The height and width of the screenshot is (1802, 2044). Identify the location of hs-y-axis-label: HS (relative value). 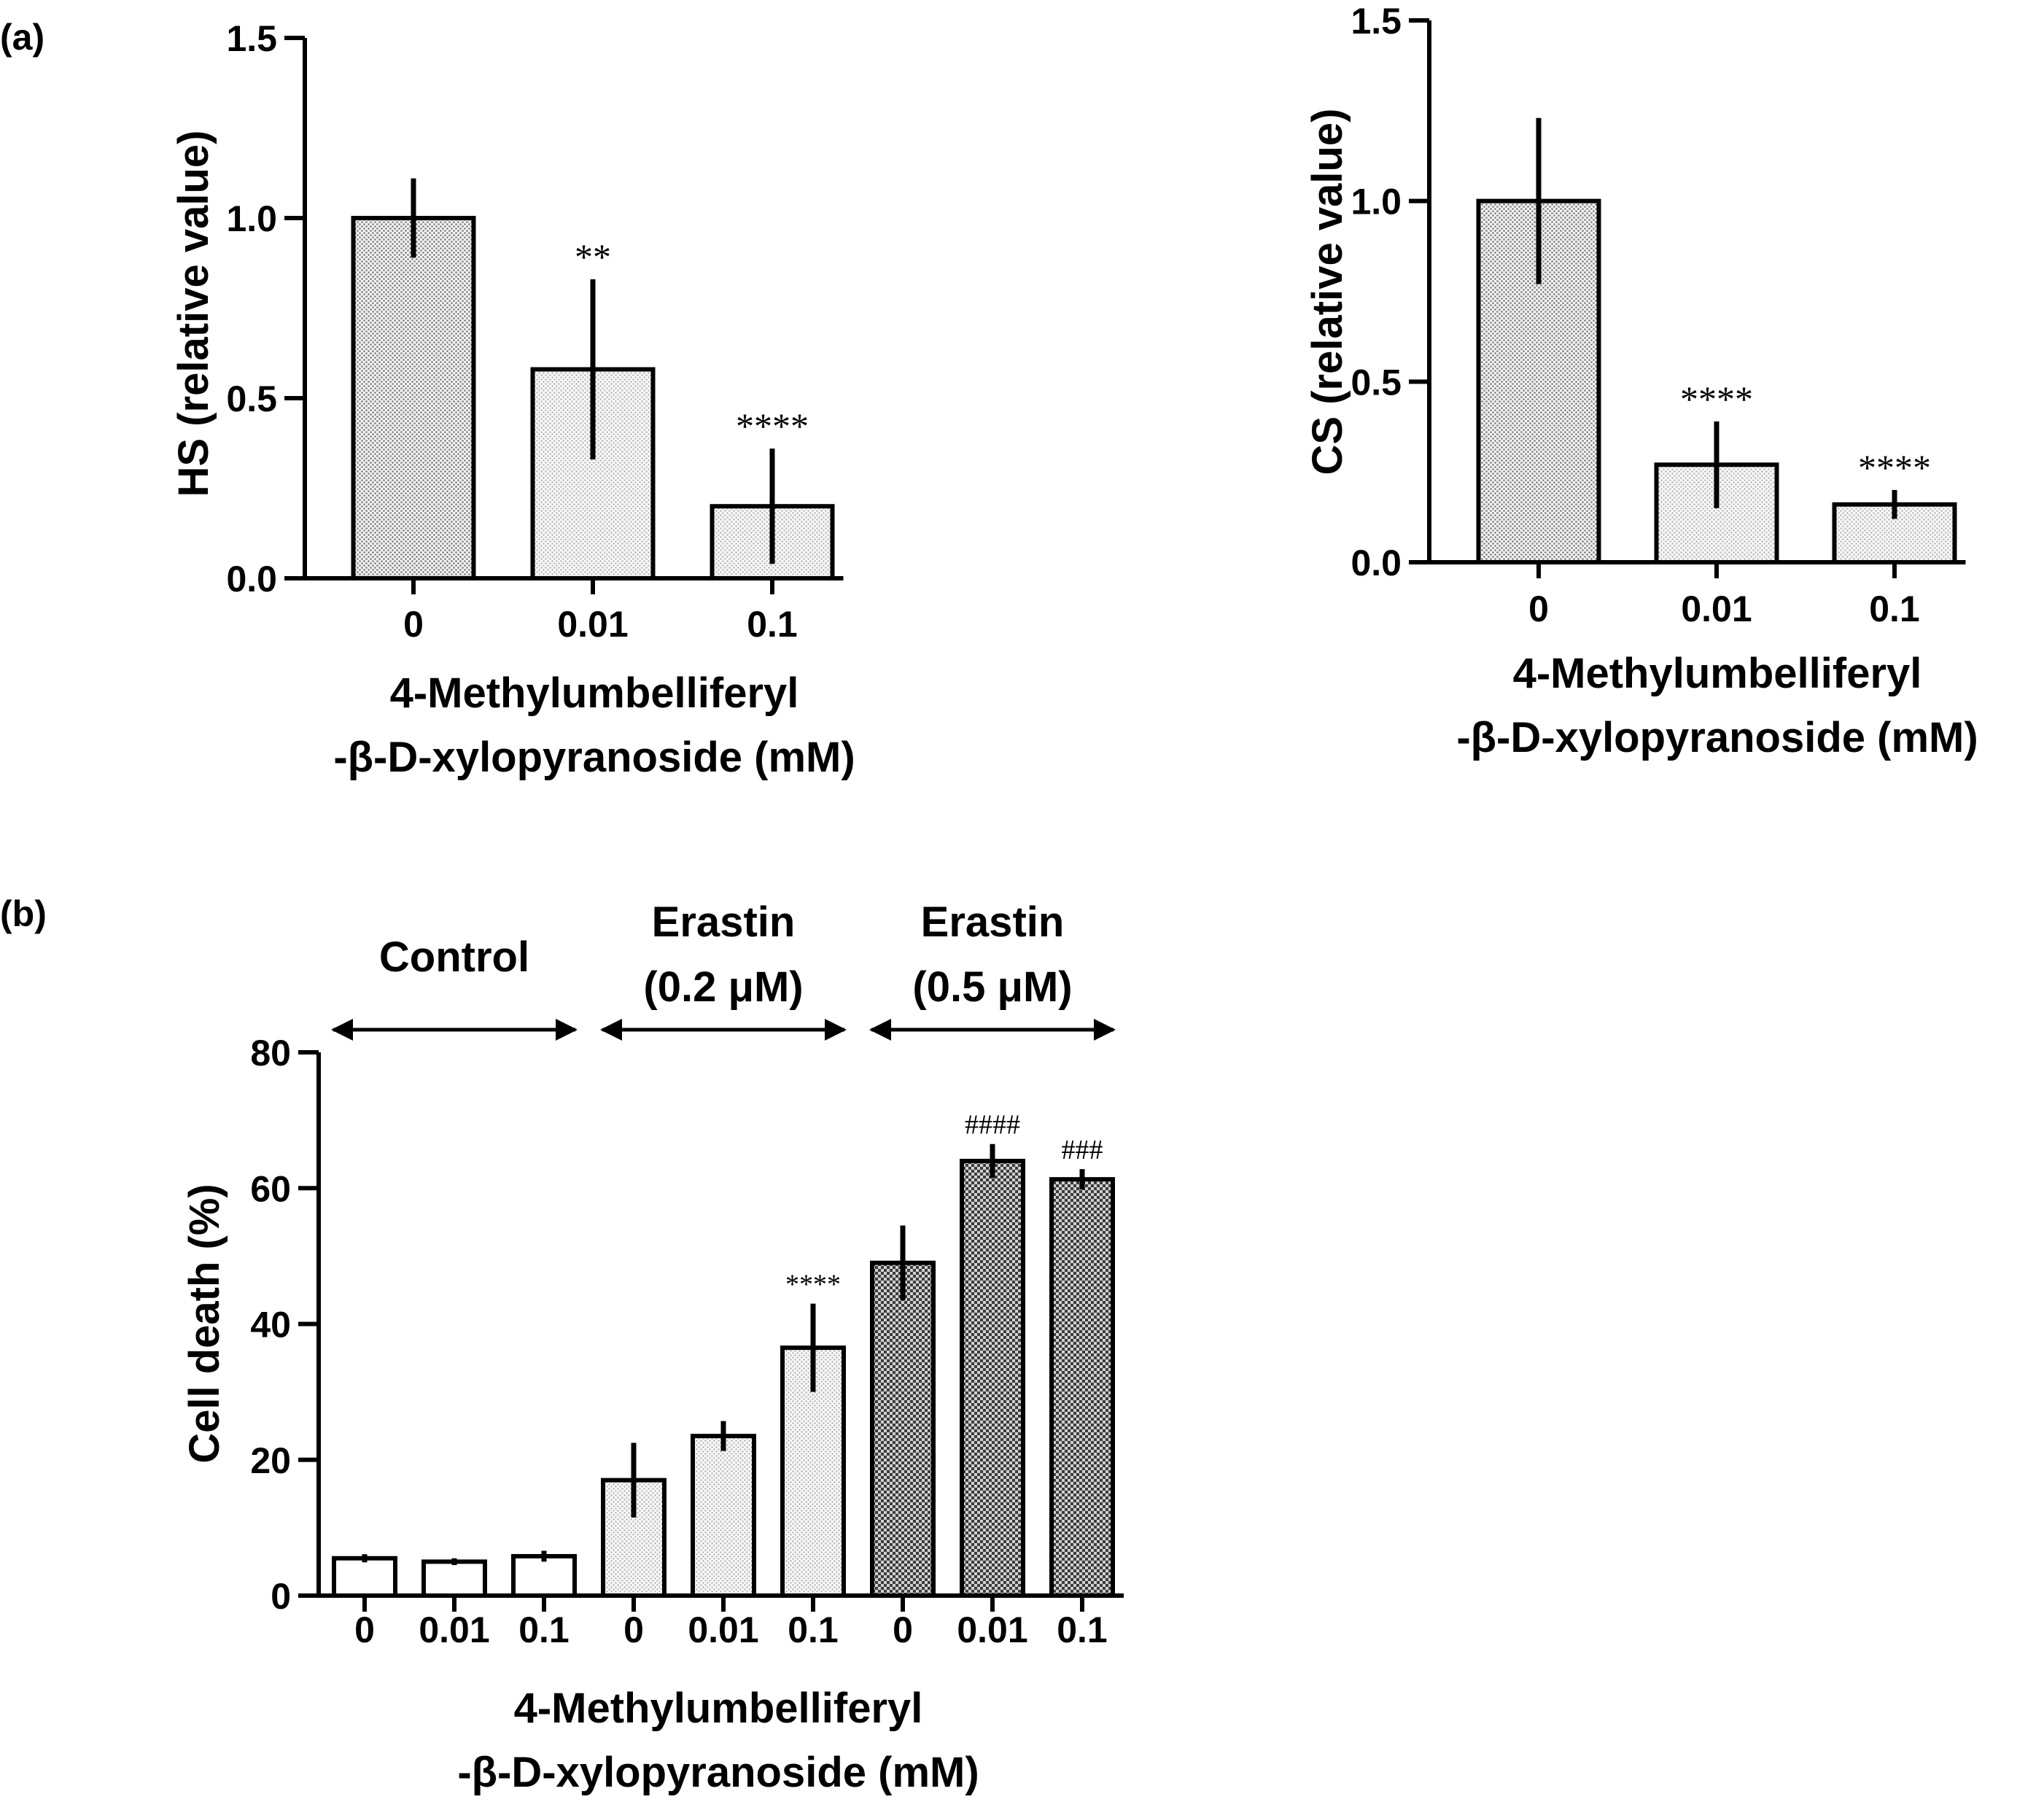
(194, 314).